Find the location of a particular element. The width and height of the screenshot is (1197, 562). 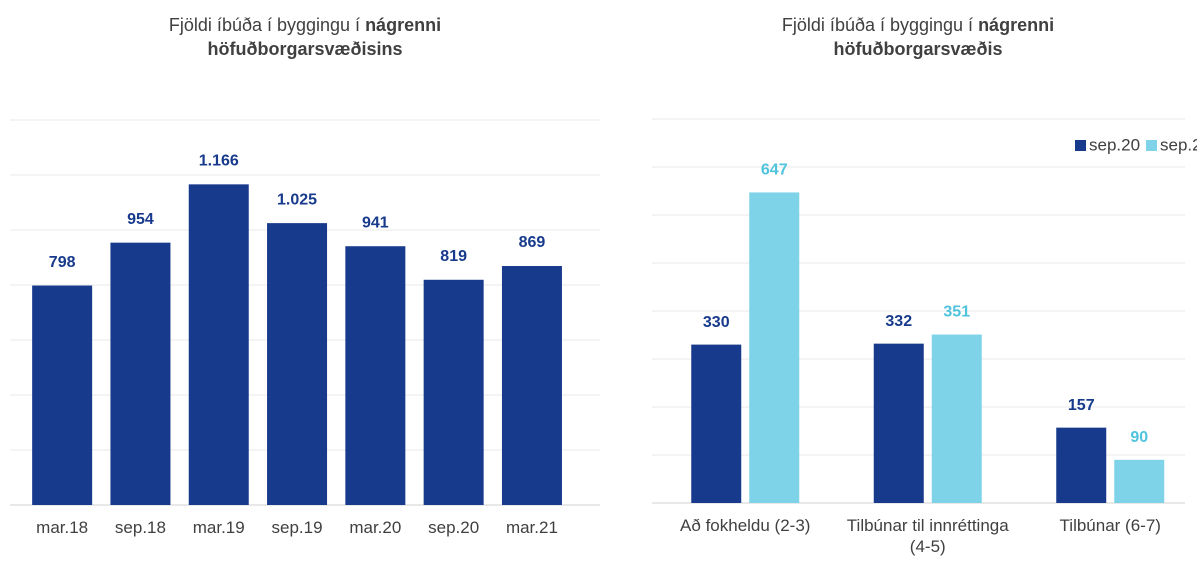

value-label: 954 is located at coordinates (140, 219).